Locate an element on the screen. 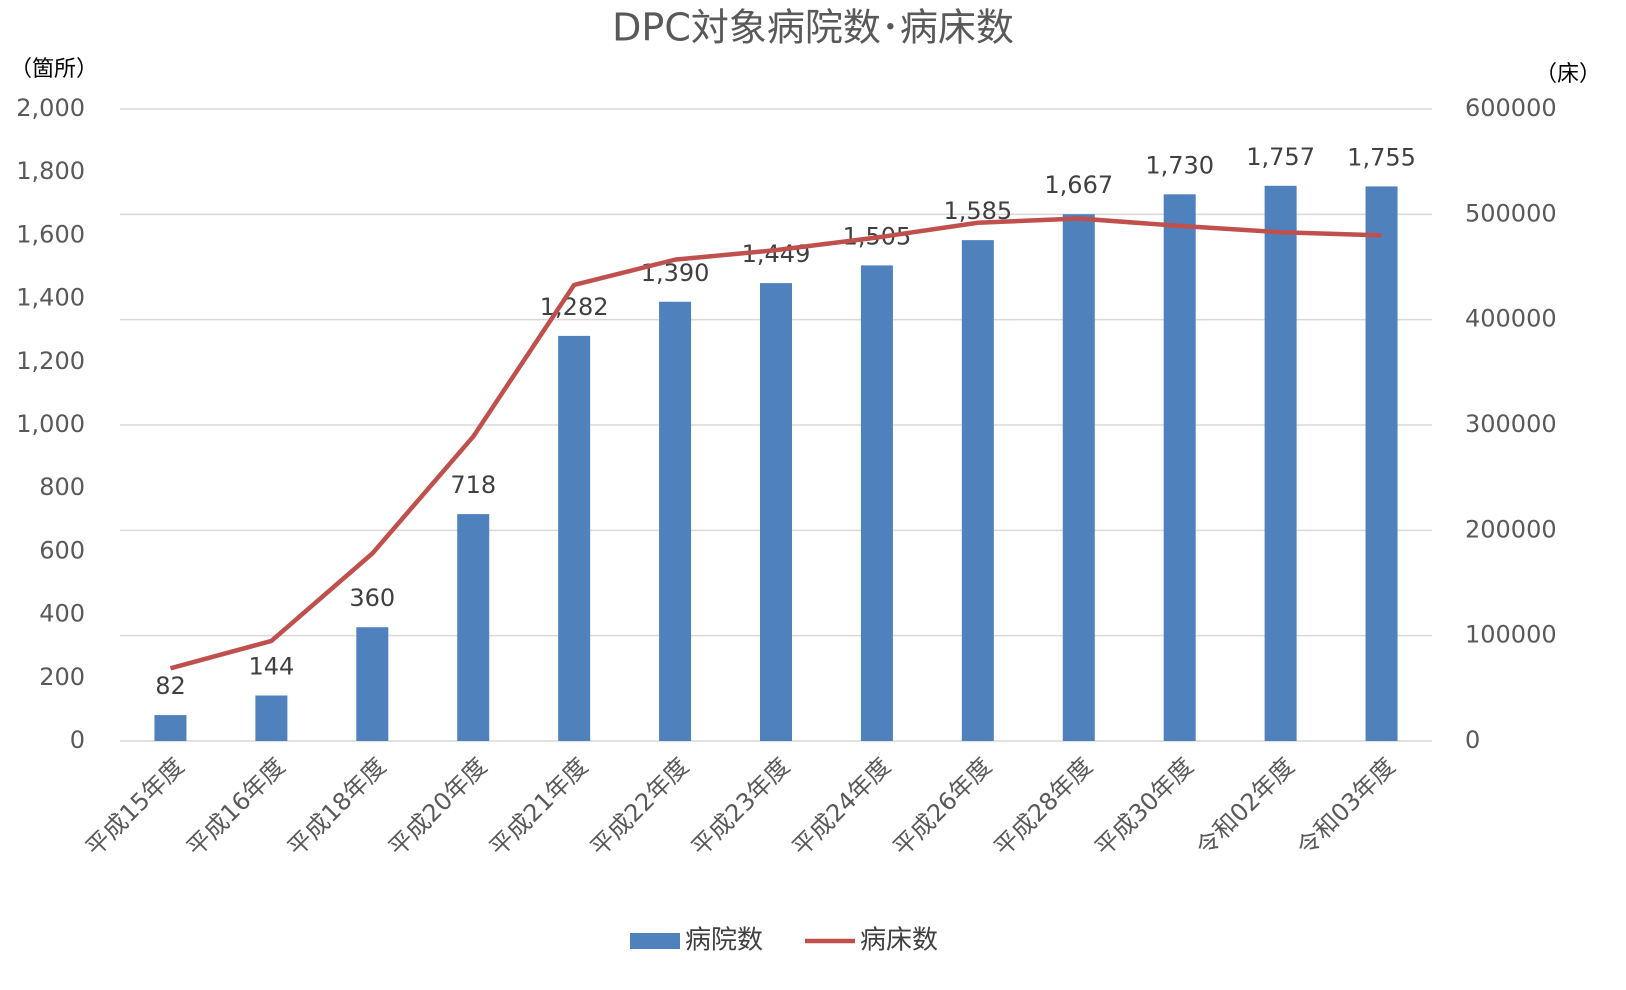 This screenshot has width=1626, height=990. x-tick-label: 平成20年度 is located at coordinates (437, 806).